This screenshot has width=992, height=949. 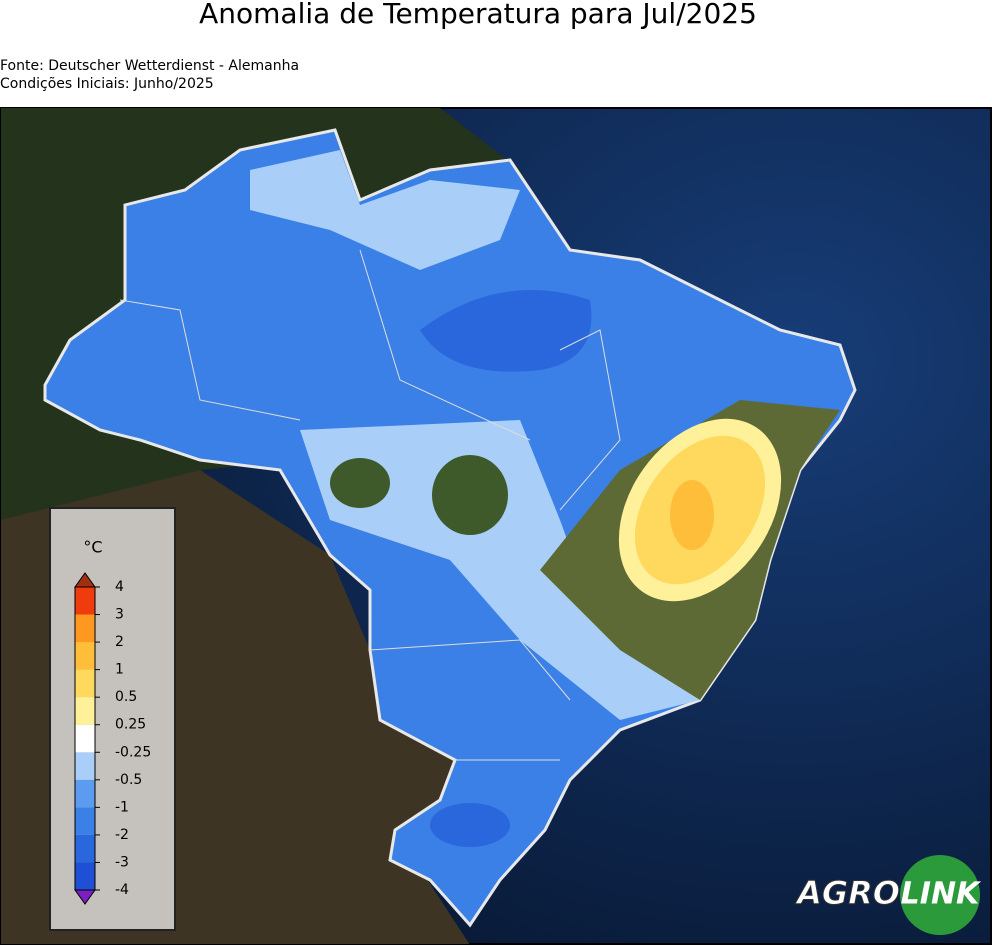 What do you see at coordinates (119, 642) in the screenshot?
I see `colorbar-tick-label: 2` at bounding box center [119, 642].